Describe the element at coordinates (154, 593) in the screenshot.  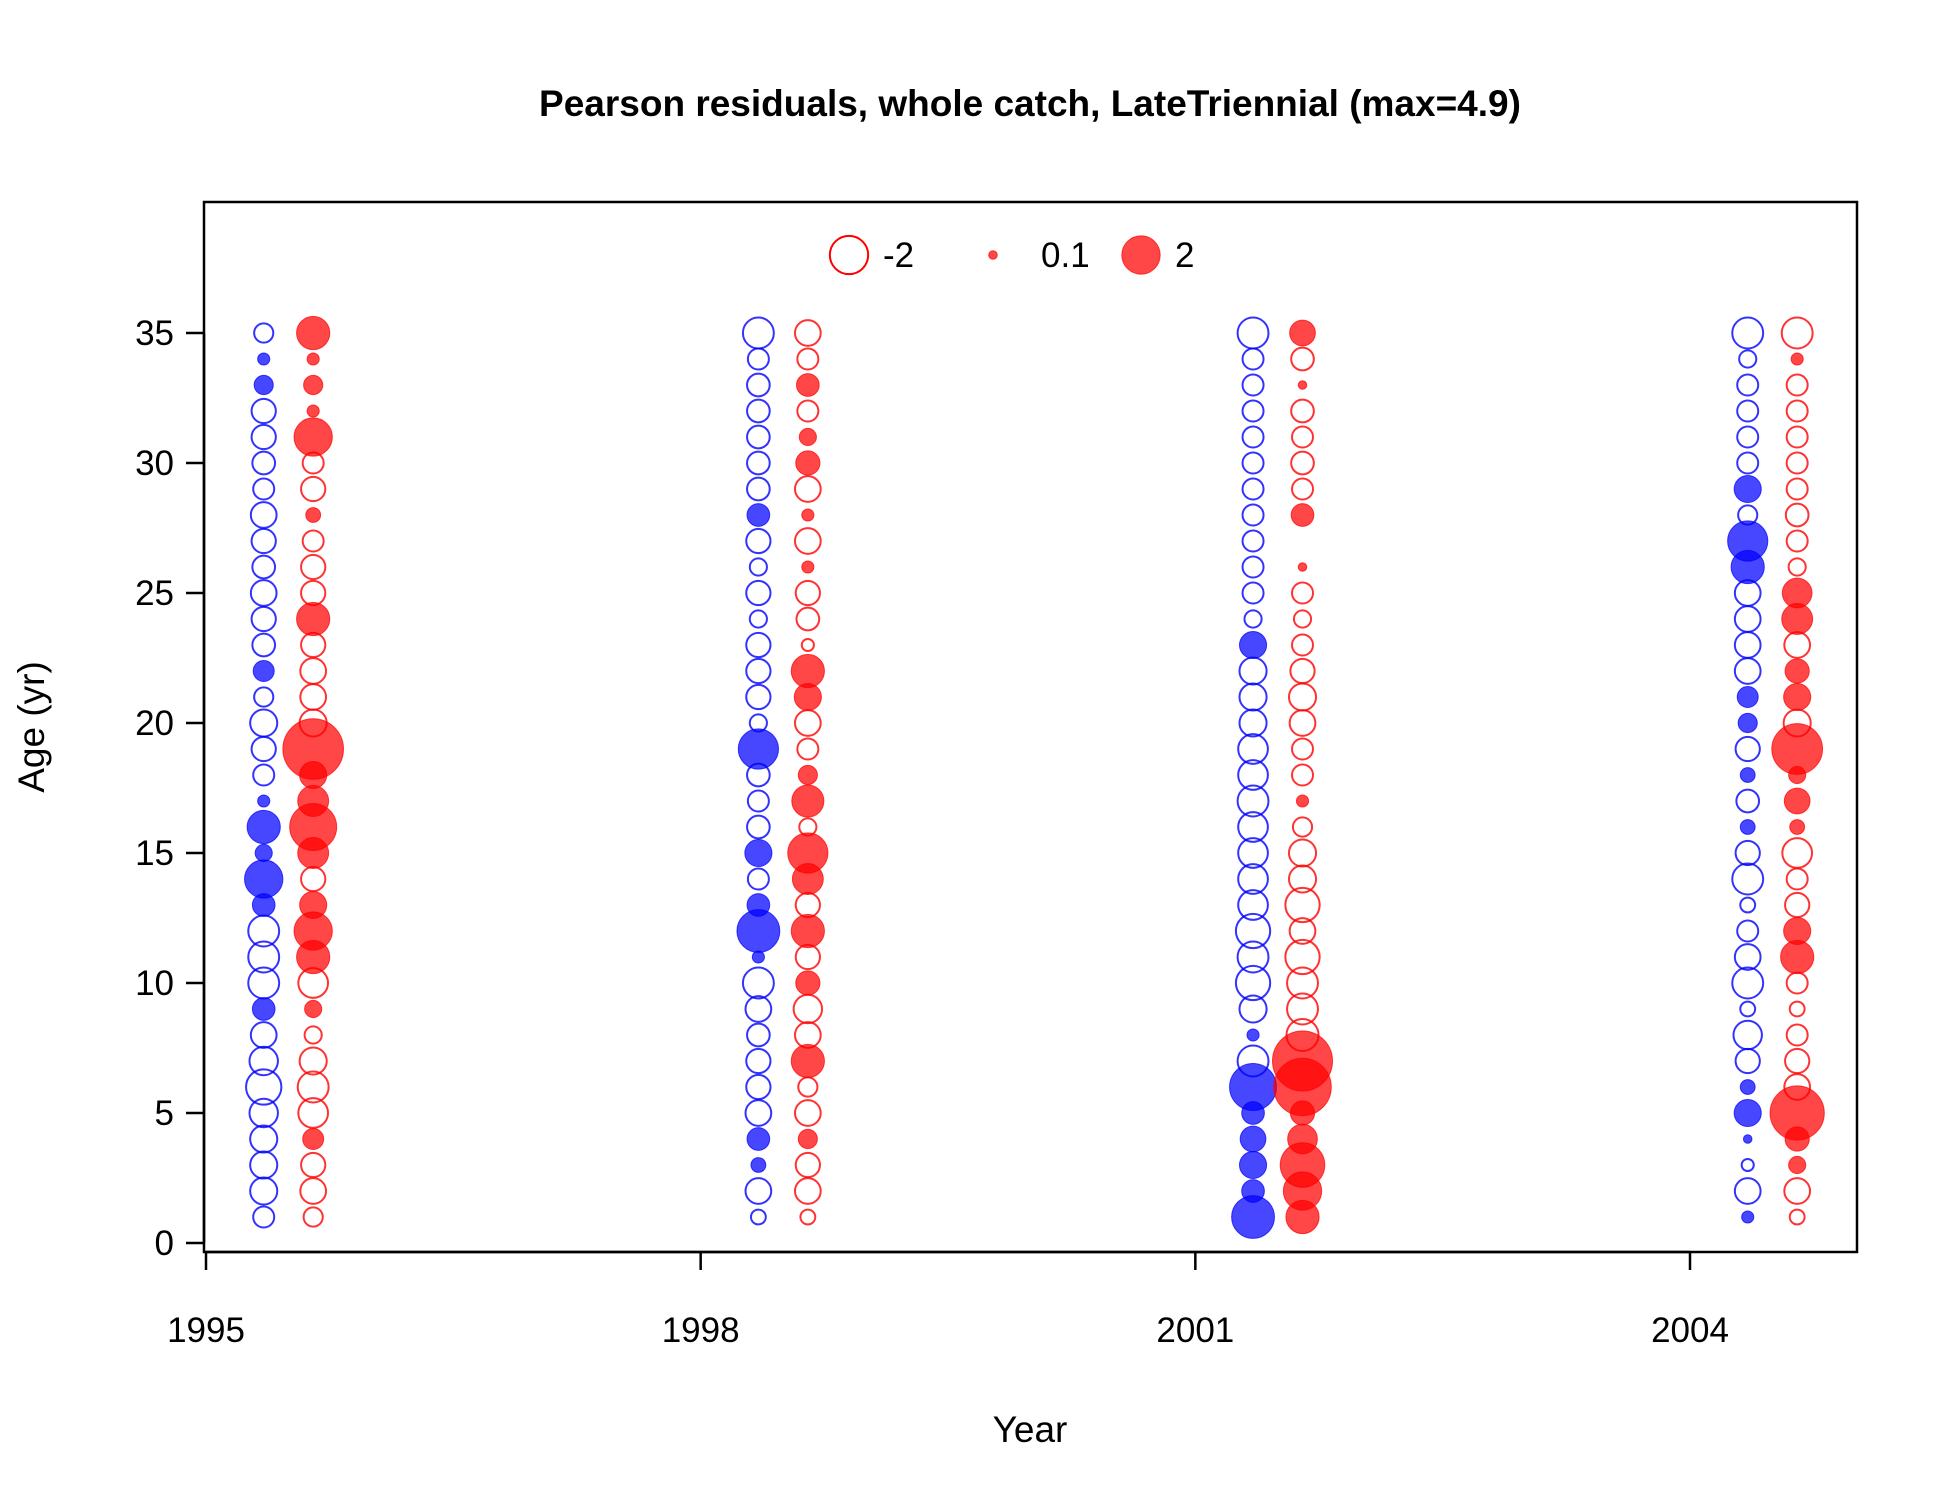
I see `y-tick-label-25: 25` at that location.